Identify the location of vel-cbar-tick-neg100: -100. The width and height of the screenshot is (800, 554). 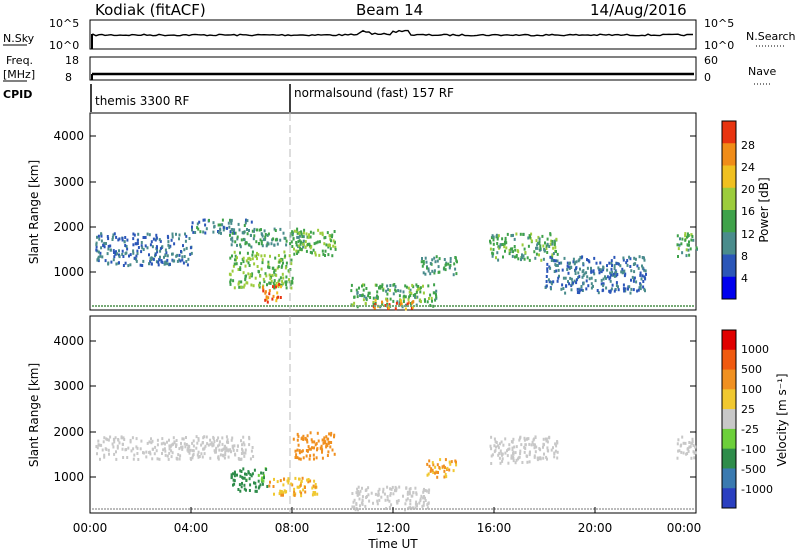
(753, 449).